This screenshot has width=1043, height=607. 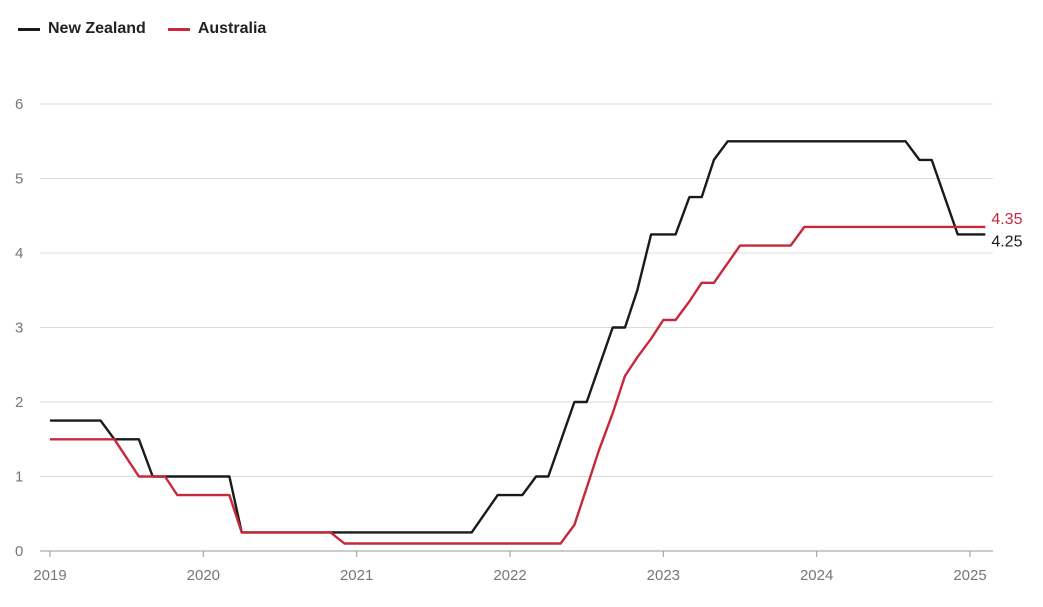 What do you see at coordinates (203, 575) in the screenshot?
I see `x-tick-label-2020: 2020` at bounding box center [203, 575].